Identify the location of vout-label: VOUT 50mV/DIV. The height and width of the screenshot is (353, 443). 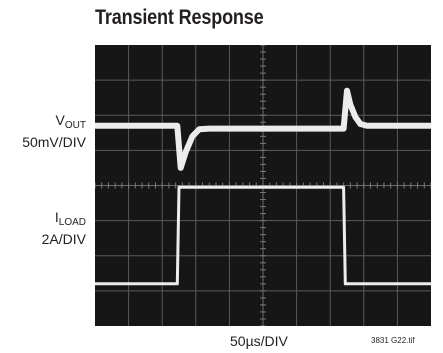
(54, 131).